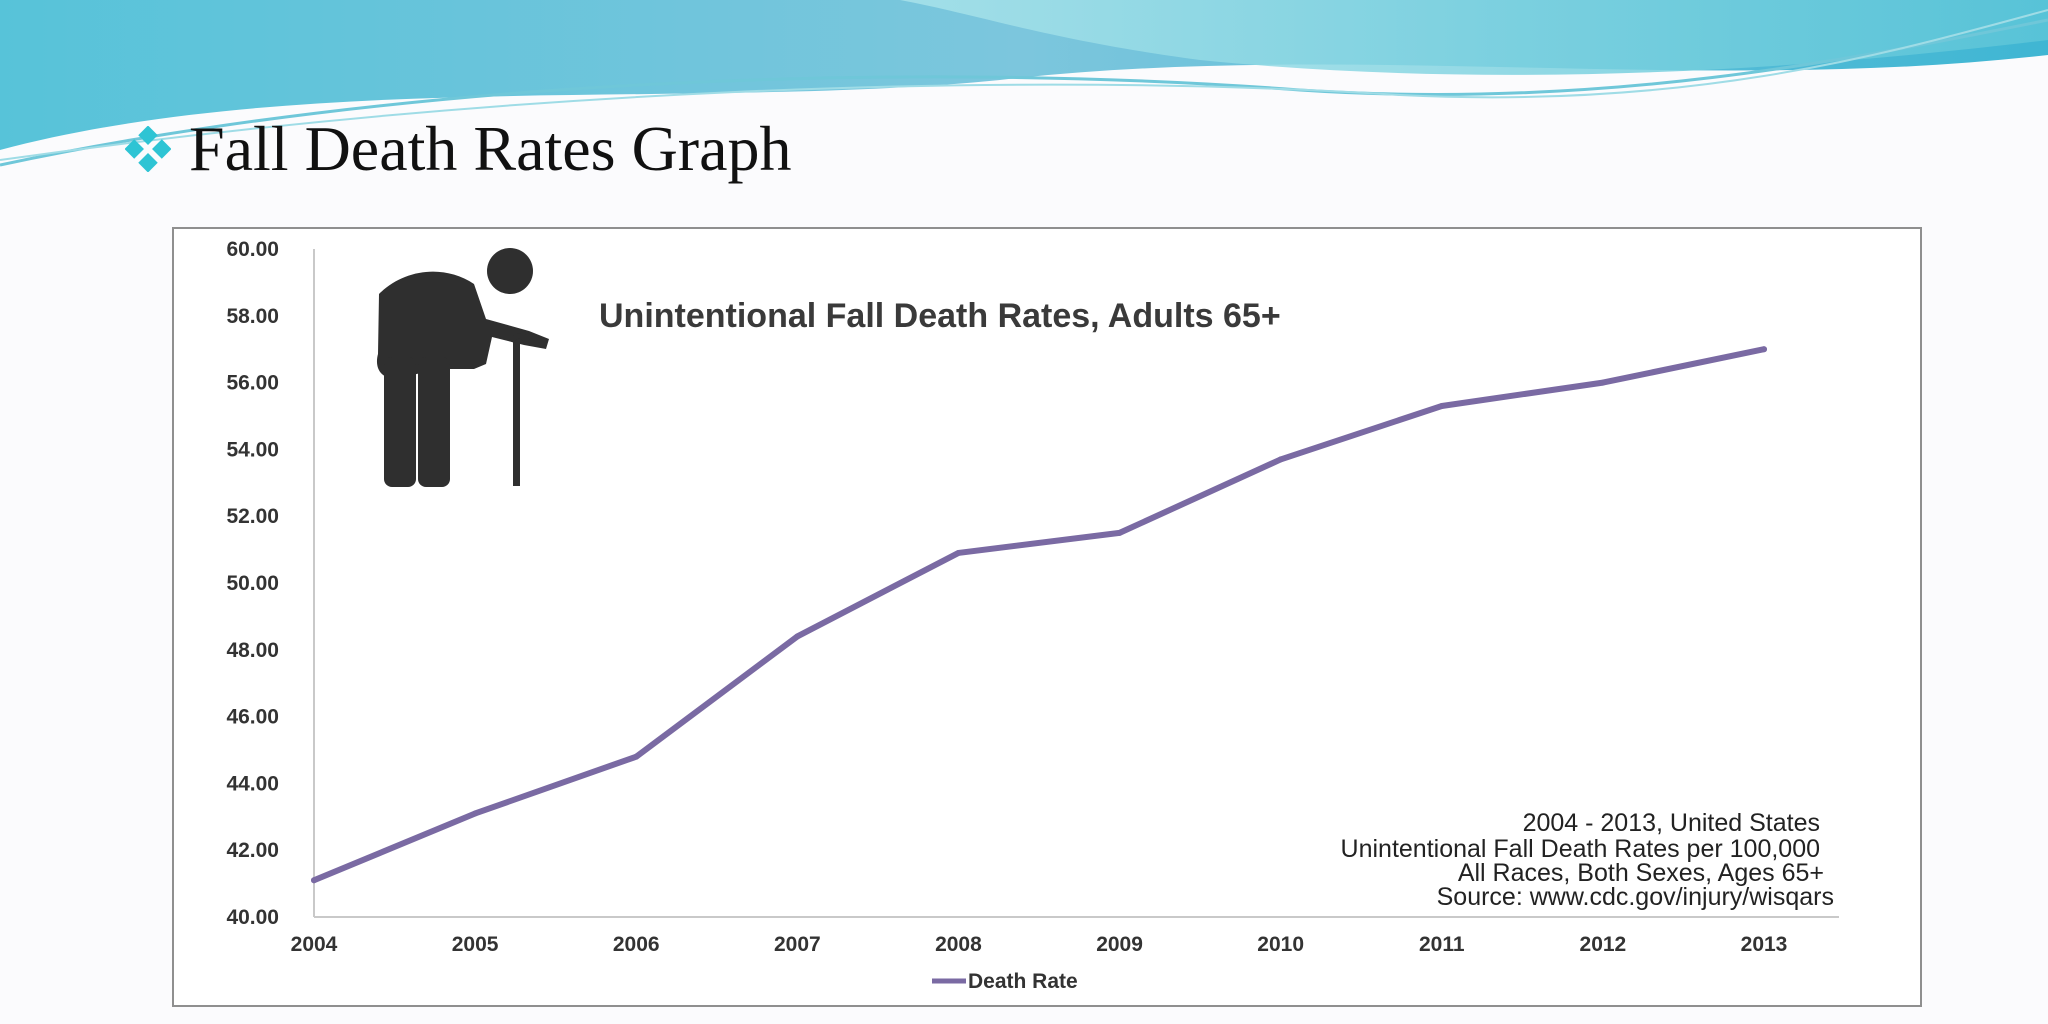 The height and width of the screenshot is (1024, 2048). Describe the element at coordinates (958, 944) in the screenshot. I see `x-tick-label: 2008` at that location.